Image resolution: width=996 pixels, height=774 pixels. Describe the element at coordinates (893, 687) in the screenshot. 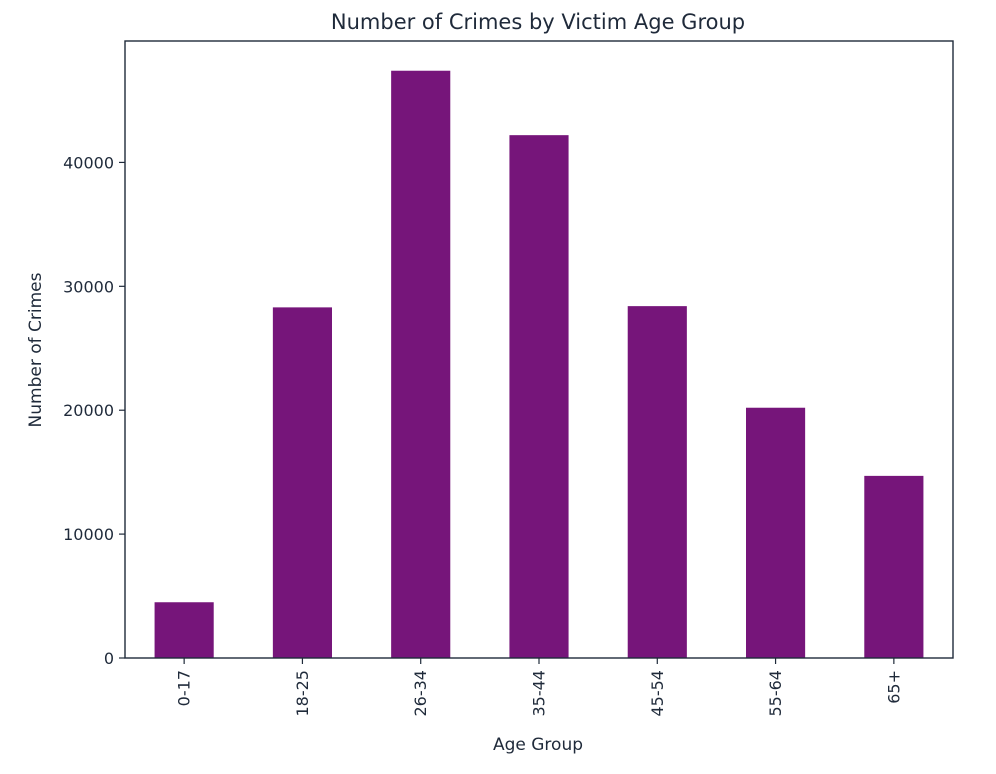

I see `x-tick-label-65+: 65+` at that location.